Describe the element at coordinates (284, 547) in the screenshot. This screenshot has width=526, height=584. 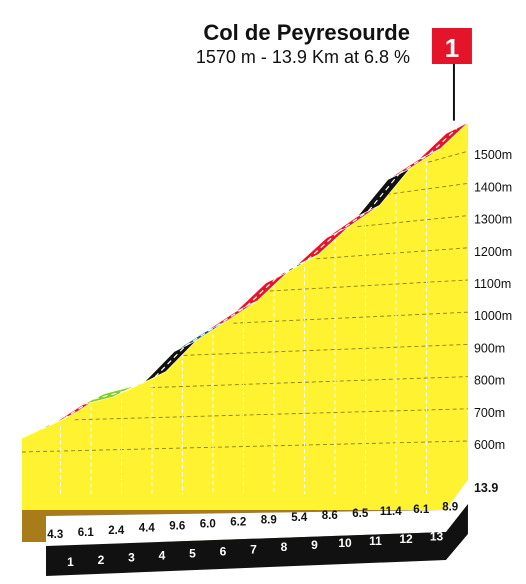
I see `km-label: 8` at that location.